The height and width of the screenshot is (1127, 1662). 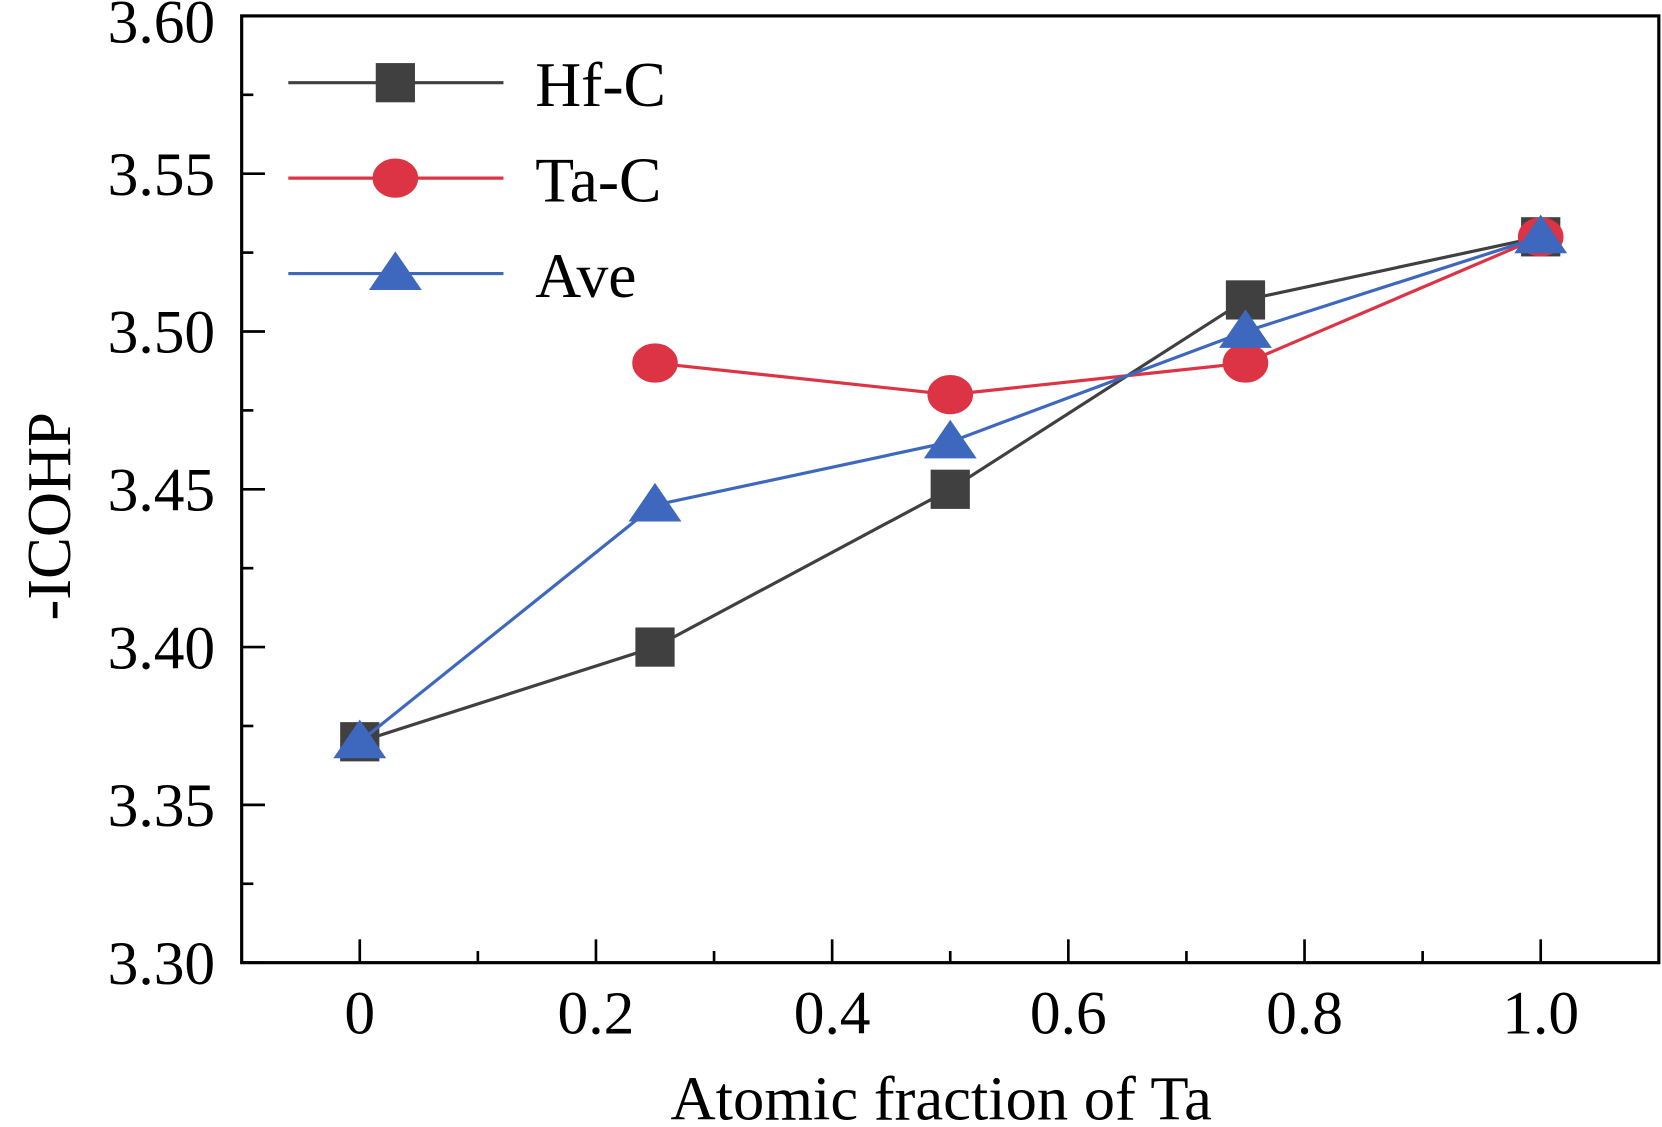 What do you see at coordinates (477, 180) in the screenshot?
I see `legend: Hf-C Ta-C Ave` at bounding box center [477, 180].